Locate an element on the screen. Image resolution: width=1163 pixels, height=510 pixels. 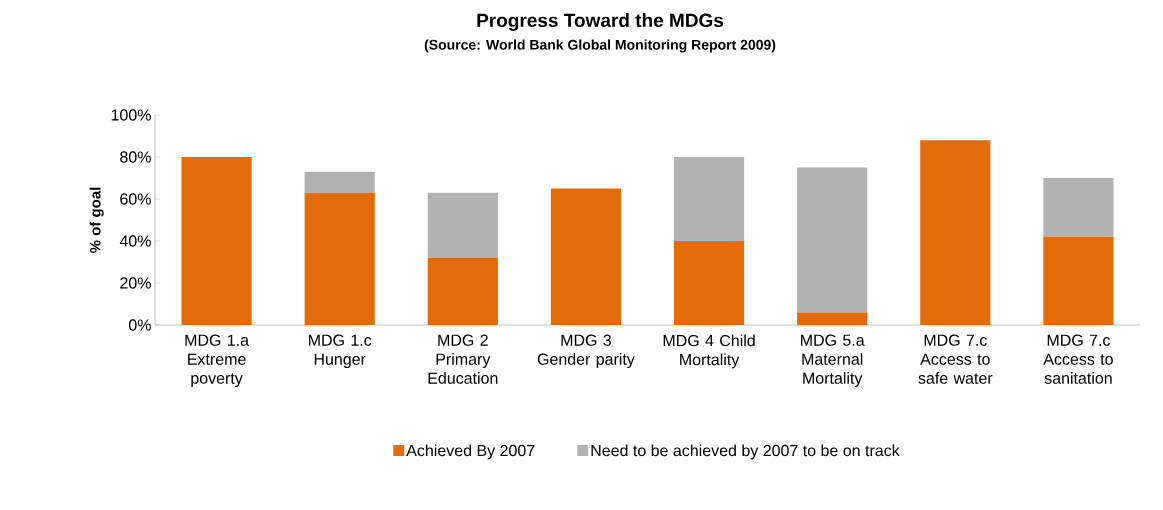
y-tick-label: 20% is located at coordinates (135, 283).